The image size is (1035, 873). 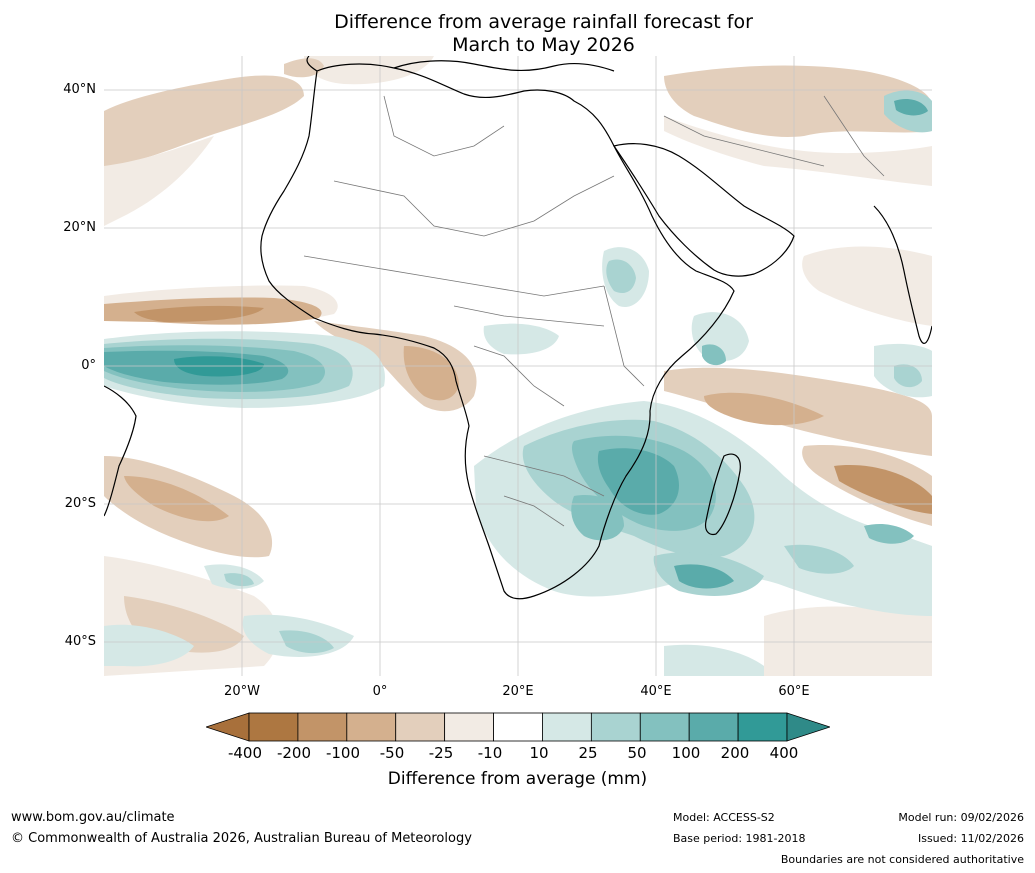 What do you see at coordinates (409, 208) in the screenshot?
I see `boundary-sahara-west` at bounding box center [409, 208].